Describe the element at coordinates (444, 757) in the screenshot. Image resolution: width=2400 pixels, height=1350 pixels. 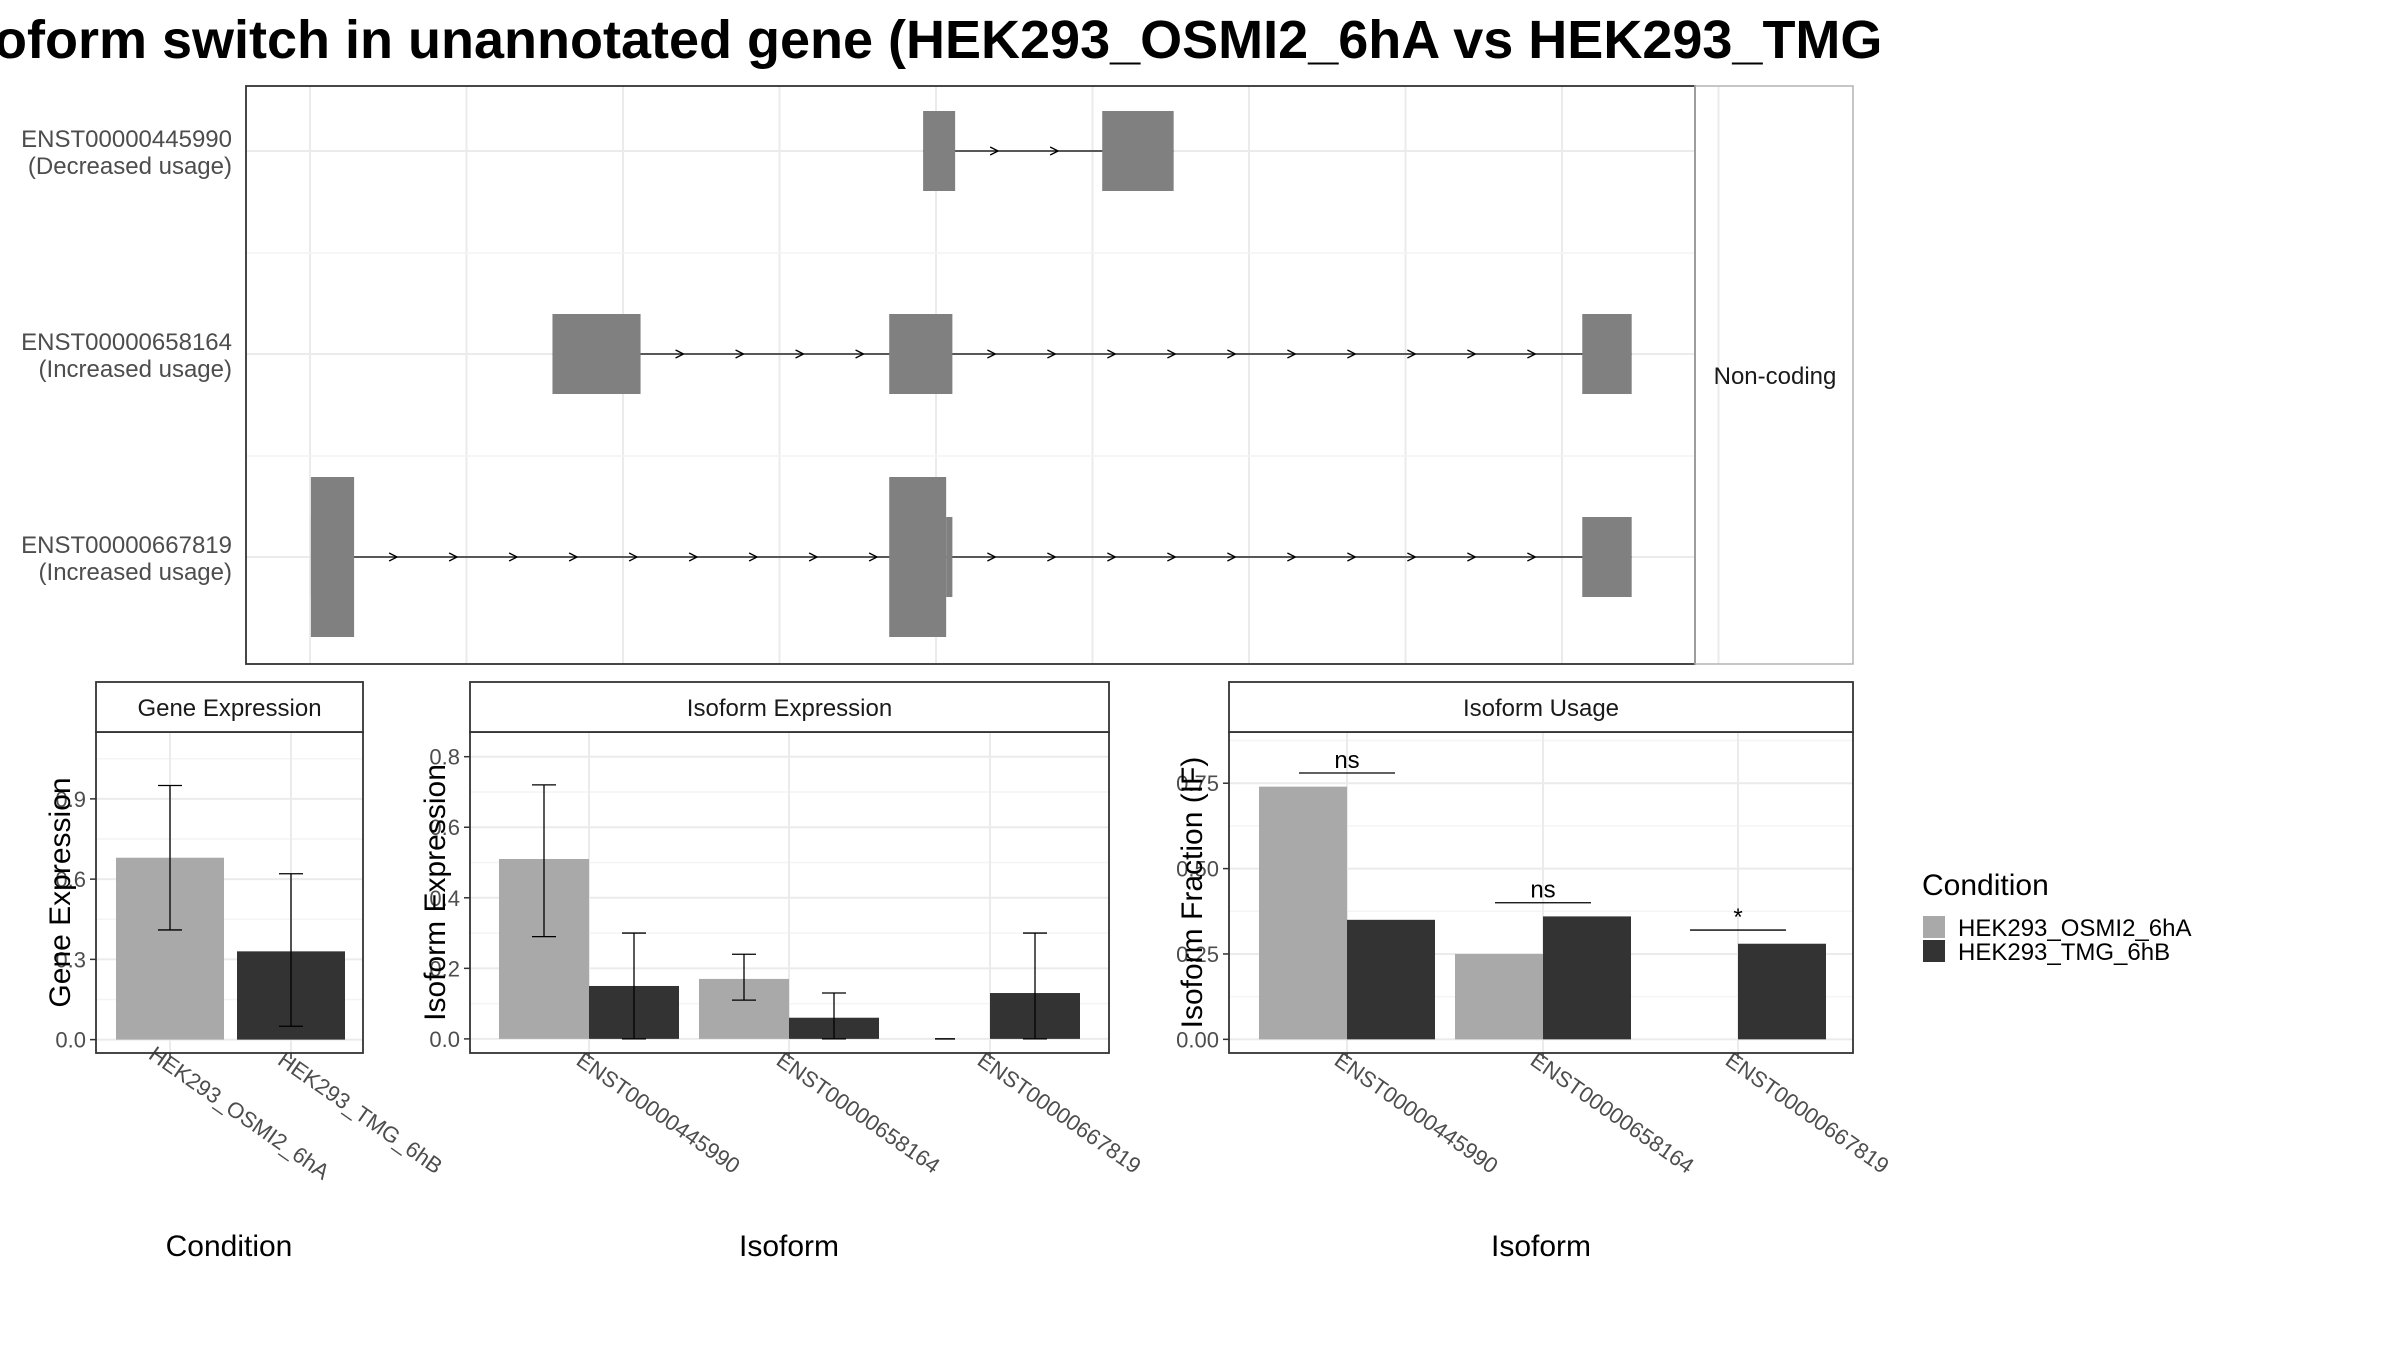
I see `y-tick-label: 0.8` at that location.